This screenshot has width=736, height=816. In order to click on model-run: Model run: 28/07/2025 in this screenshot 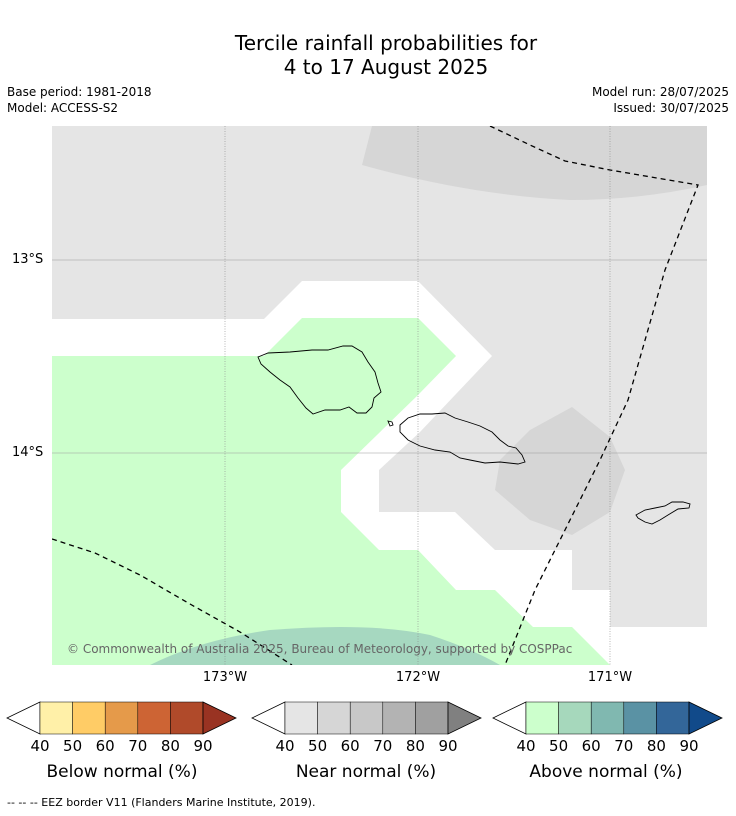, I will do `click(660, 92)`.